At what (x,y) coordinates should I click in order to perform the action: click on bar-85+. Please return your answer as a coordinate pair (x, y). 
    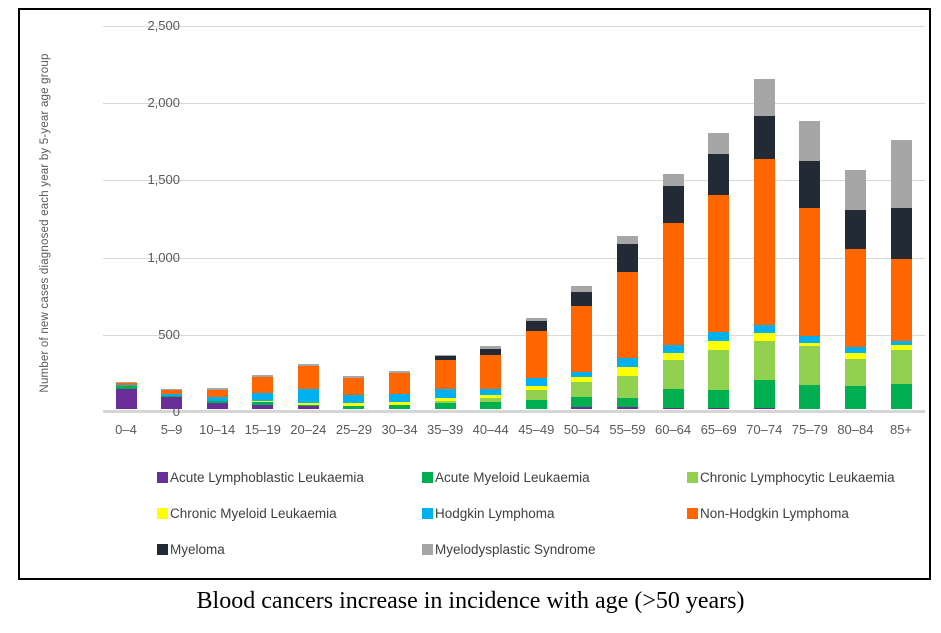
    Looking at the image, I should click on (901, 274).